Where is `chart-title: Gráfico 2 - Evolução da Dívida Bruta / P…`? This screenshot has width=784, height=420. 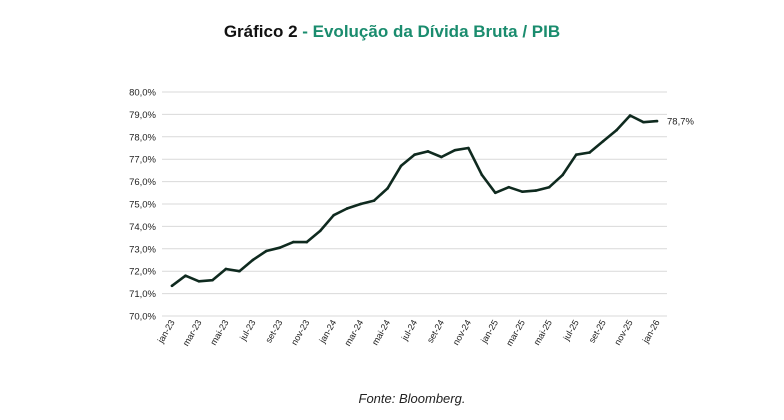
chart-title: Gráfico 2 - Evolução da Dívida Bruta / P… is located at coordinates (392, 32).